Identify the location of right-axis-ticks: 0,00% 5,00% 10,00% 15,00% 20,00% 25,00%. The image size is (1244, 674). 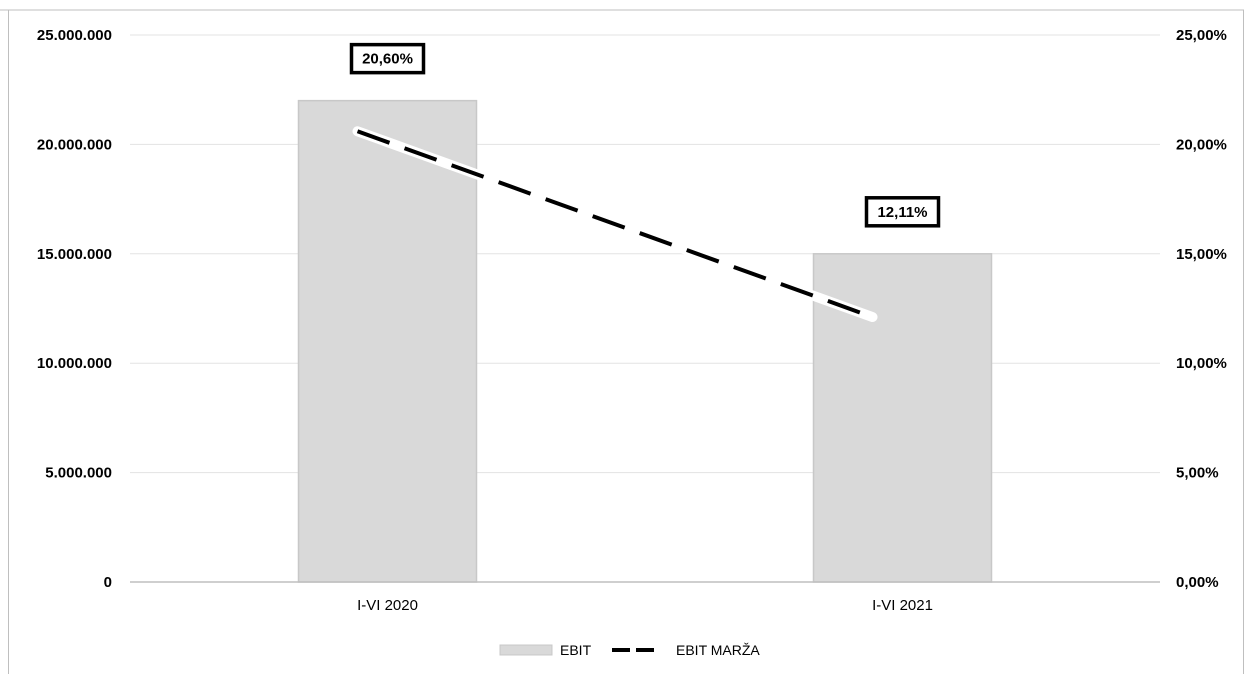
(1201, 309).